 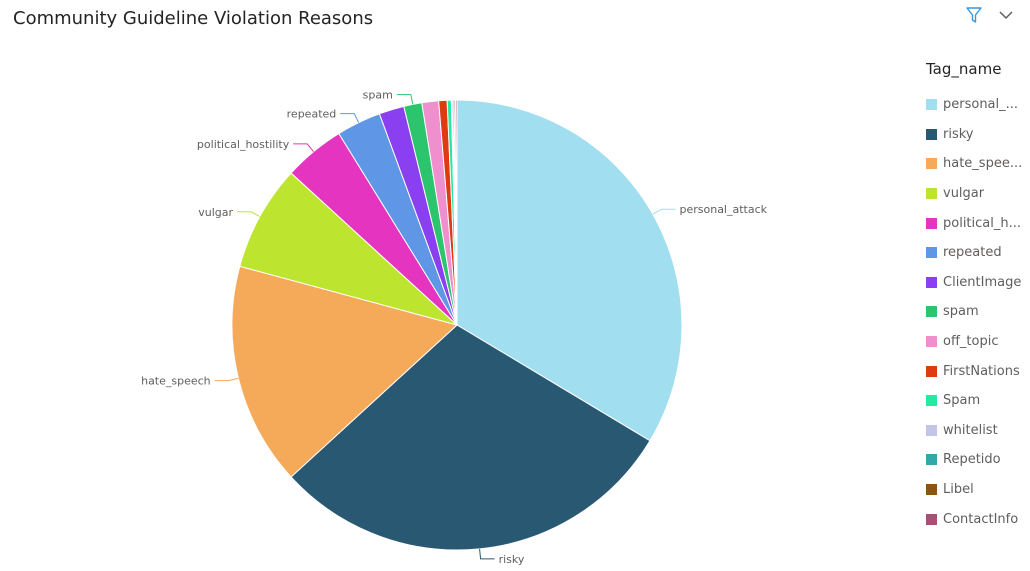 I want to click on legend-item: repeated, so click(x=976, y=253).